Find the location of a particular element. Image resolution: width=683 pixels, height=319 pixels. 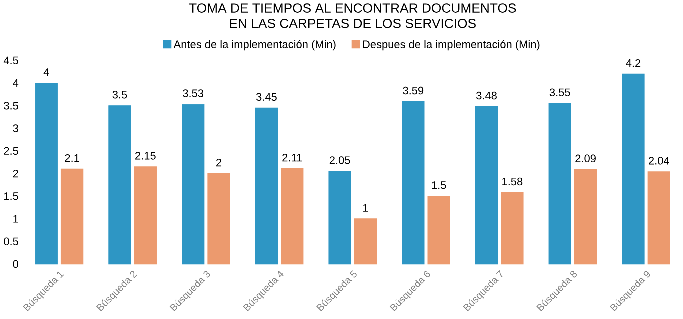

y-tick-label: 1.5 is located at coordinates (11, 196).